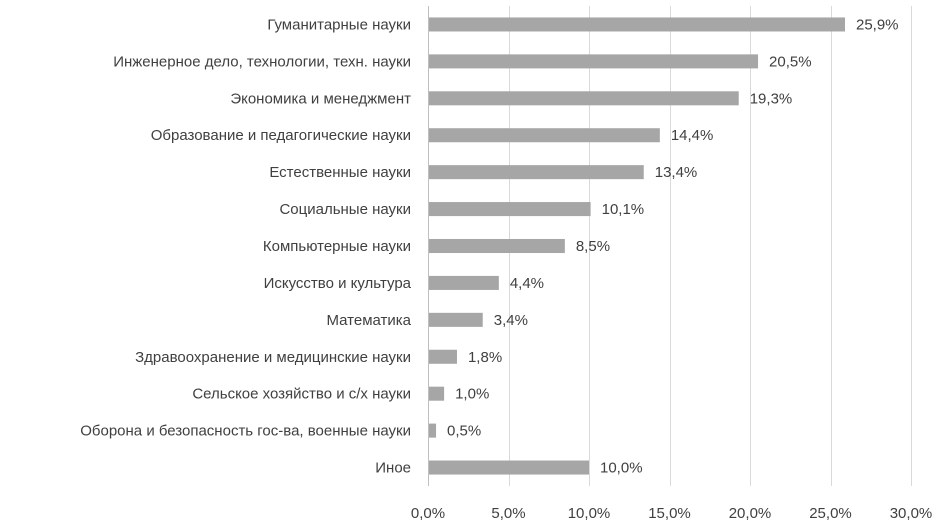 This screenshot has width=939, height=527. What do you see at coordinates (320, 98) in the screenshot?
I see `category-label: Экономика и менеджмент` at bounding box center [320, 98].